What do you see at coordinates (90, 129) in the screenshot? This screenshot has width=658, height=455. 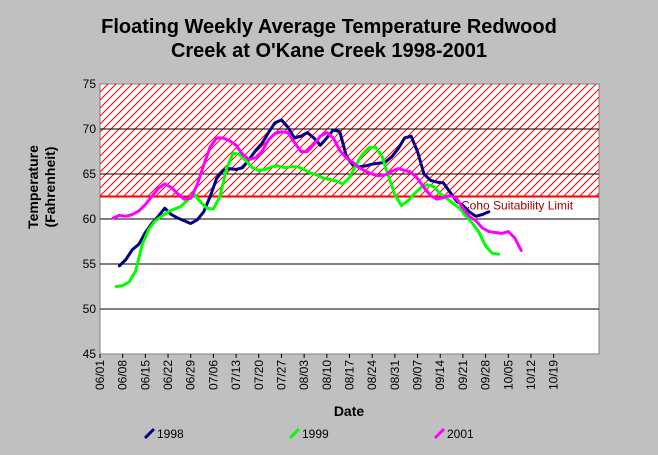 I see `y-tick-label: 70` at bounding box center [90, 129].